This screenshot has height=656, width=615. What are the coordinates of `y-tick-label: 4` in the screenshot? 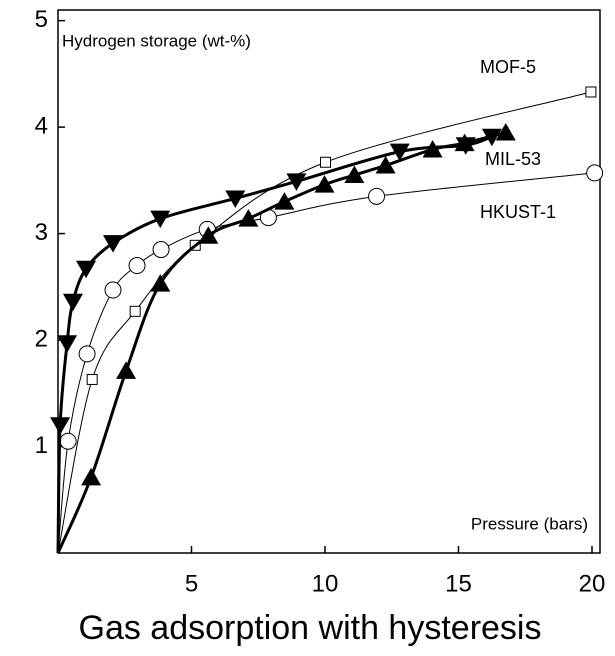 It's located at (41, 125).